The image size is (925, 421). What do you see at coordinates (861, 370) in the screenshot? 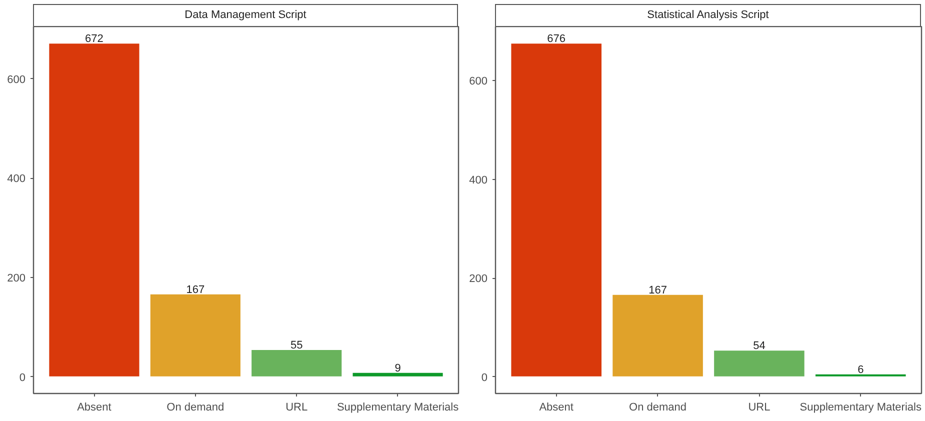
I see `data-label: 6` at bounding box center [861, 370].